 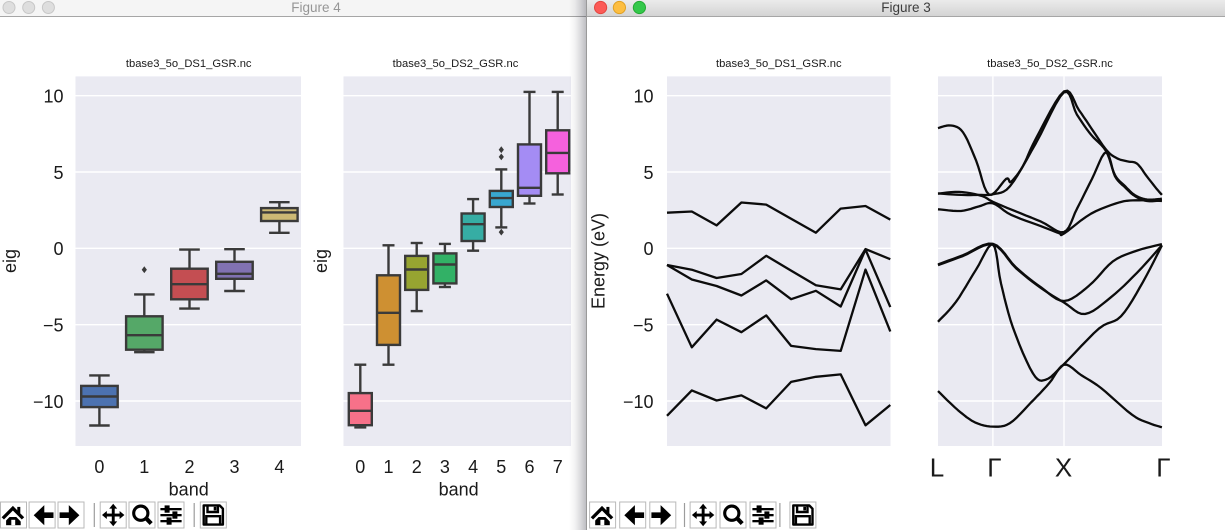 What do you see at coordinates (529, 467) in the screenshot?
I see `svg-text: 6` at bounding box center [529, 467].